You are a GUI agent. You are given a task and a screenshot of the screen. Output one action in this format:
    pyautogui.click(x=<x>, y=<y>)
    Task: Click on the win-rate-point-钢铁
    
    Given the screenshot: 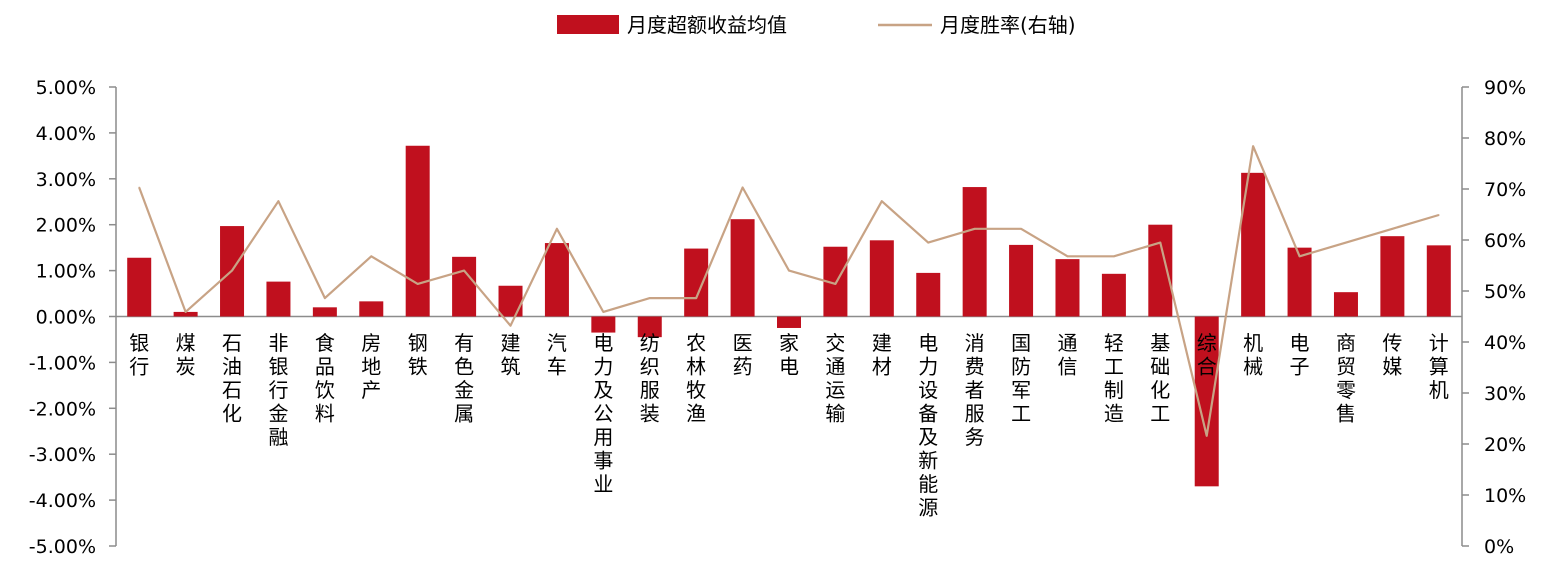 What is the action you would take?
    pyautogui.click(x=417, y=284)
    